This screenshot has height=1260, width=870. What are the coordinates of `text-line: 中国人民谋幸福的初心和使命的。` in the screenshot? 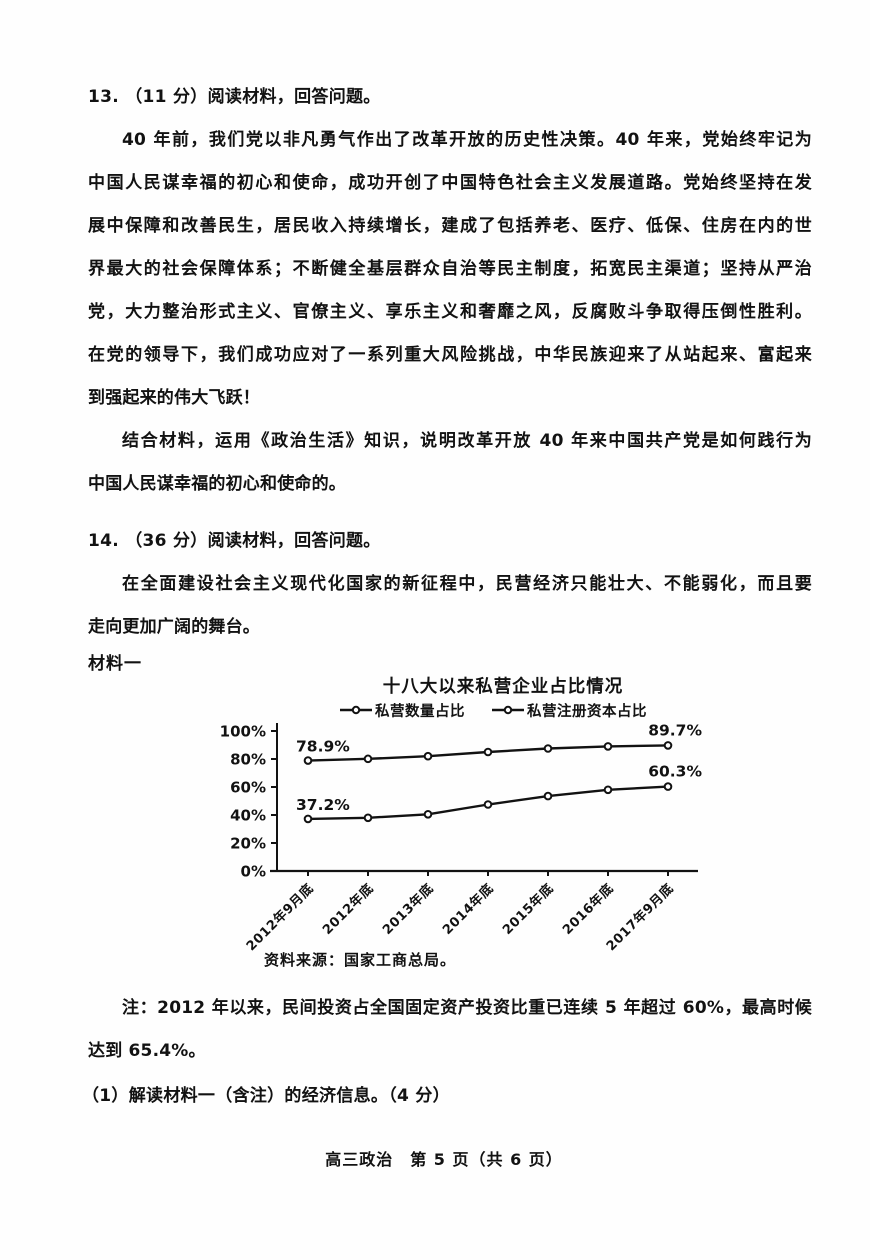 It's located at (217, 484).